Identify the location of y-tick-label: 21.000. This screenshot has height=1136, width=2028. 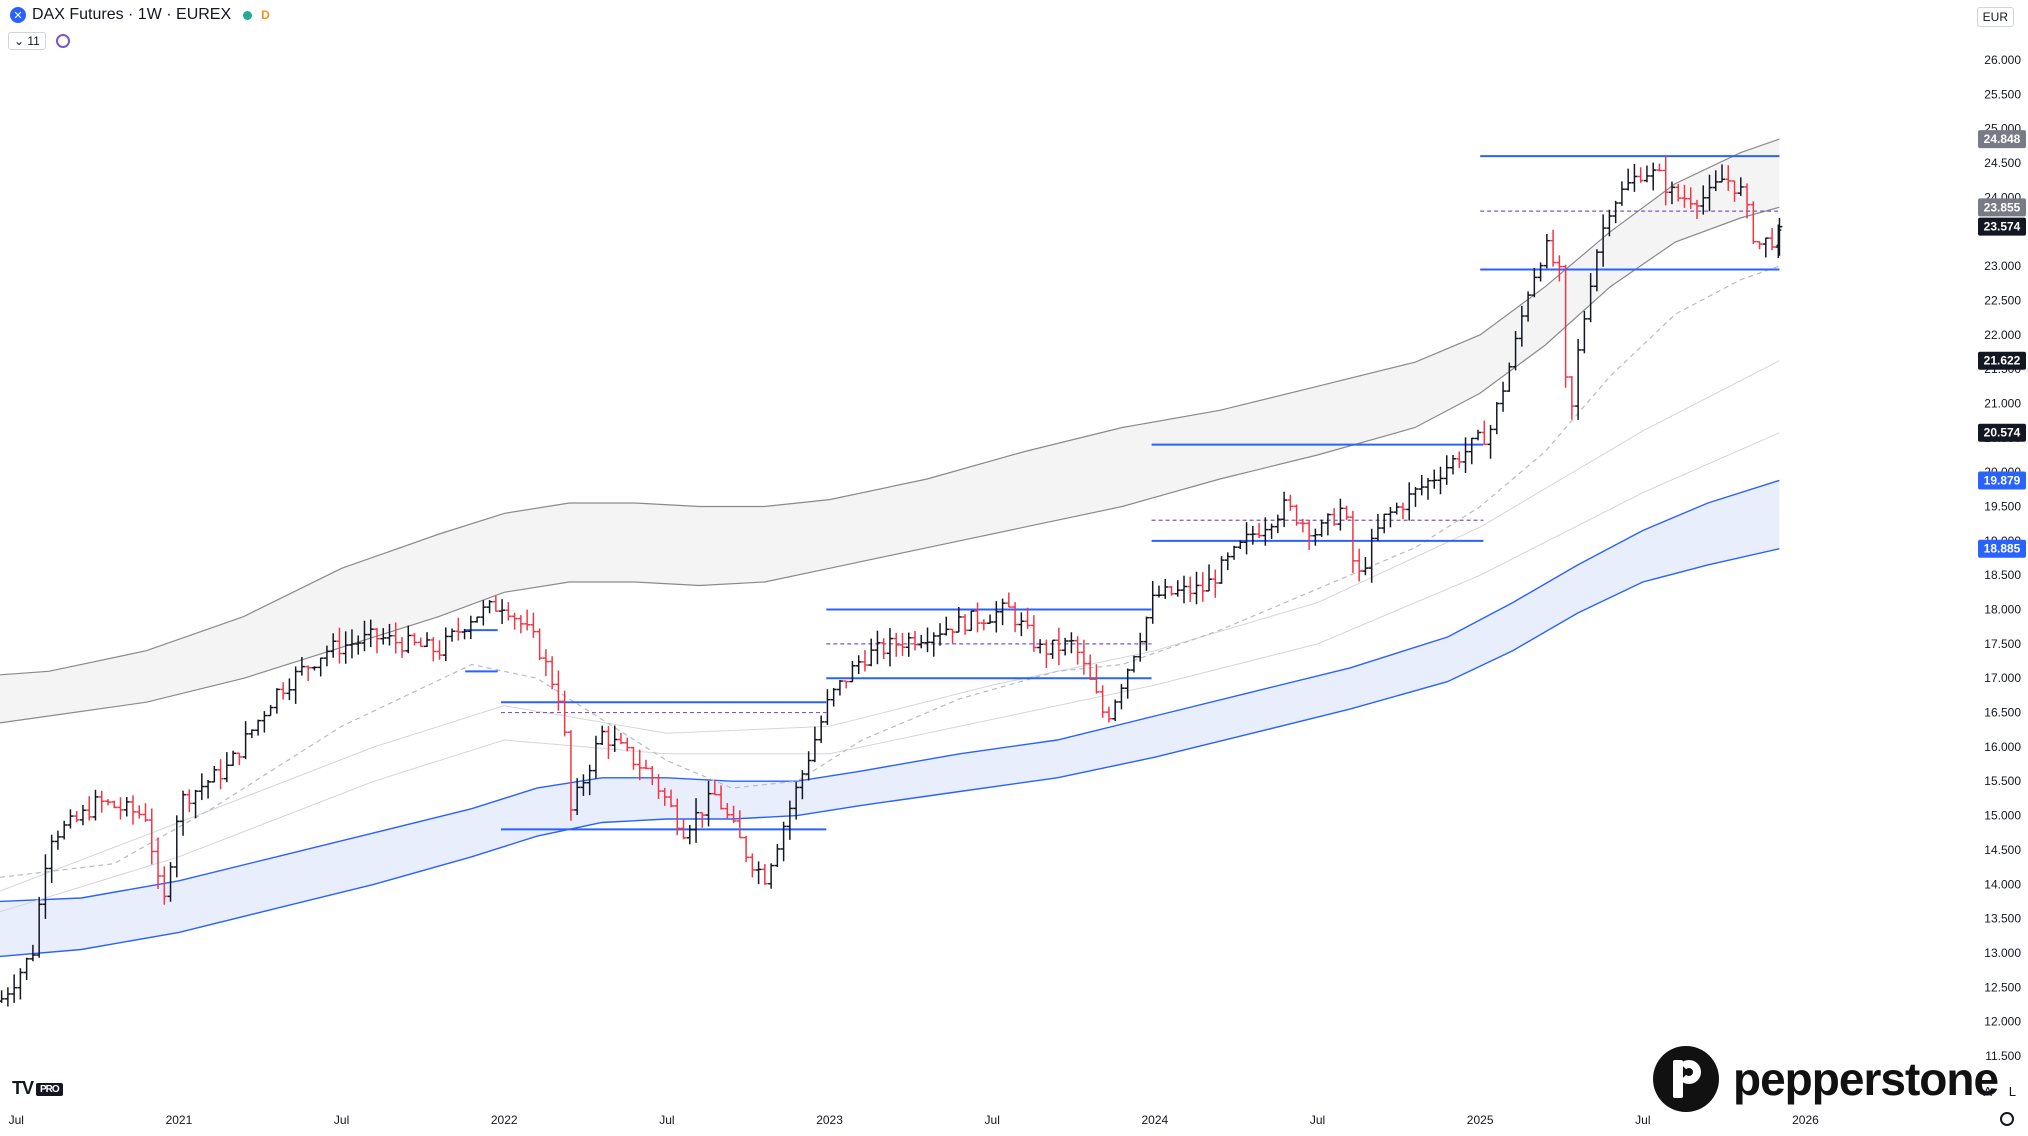
(2002, 403).